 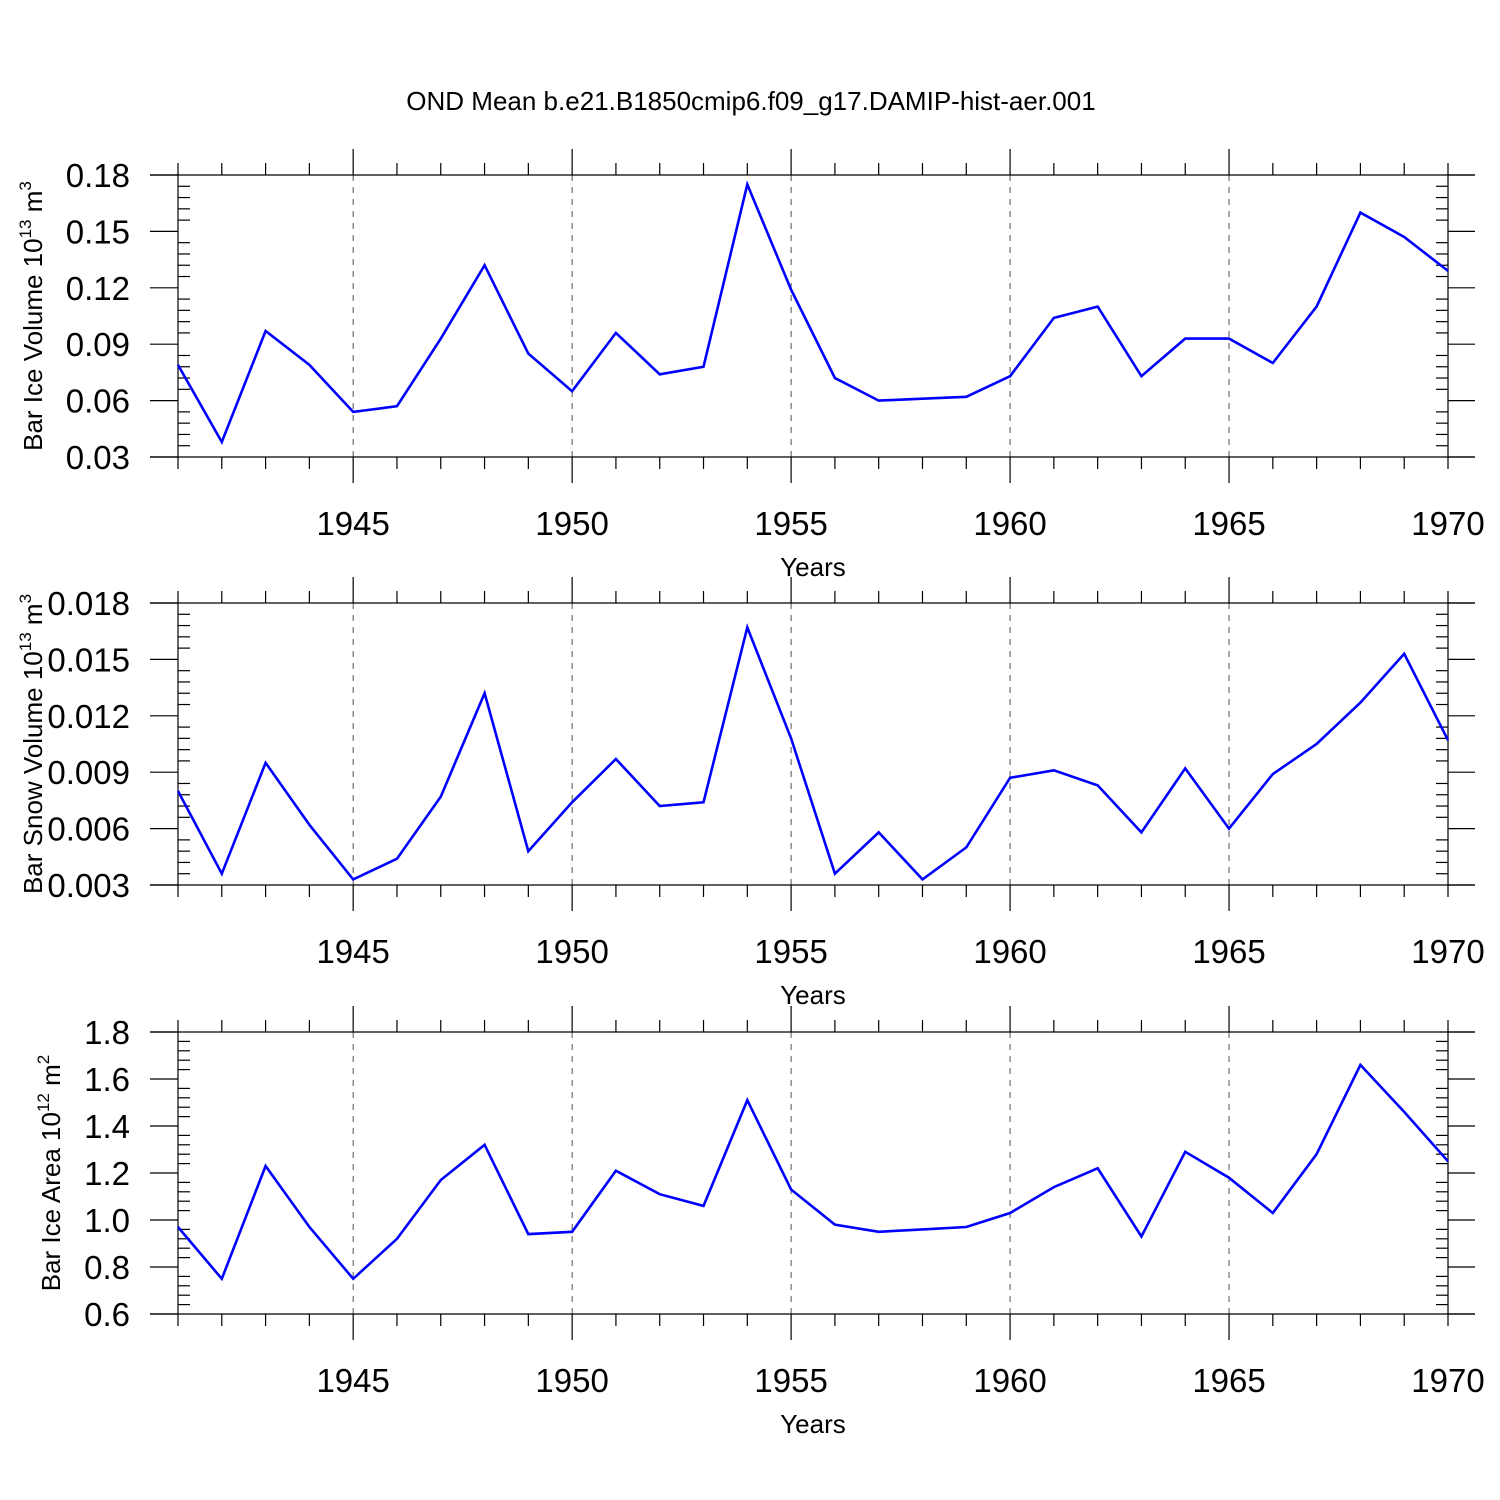 I want to click on y-tick-label: 1.4, so click(x=107, y=1126).